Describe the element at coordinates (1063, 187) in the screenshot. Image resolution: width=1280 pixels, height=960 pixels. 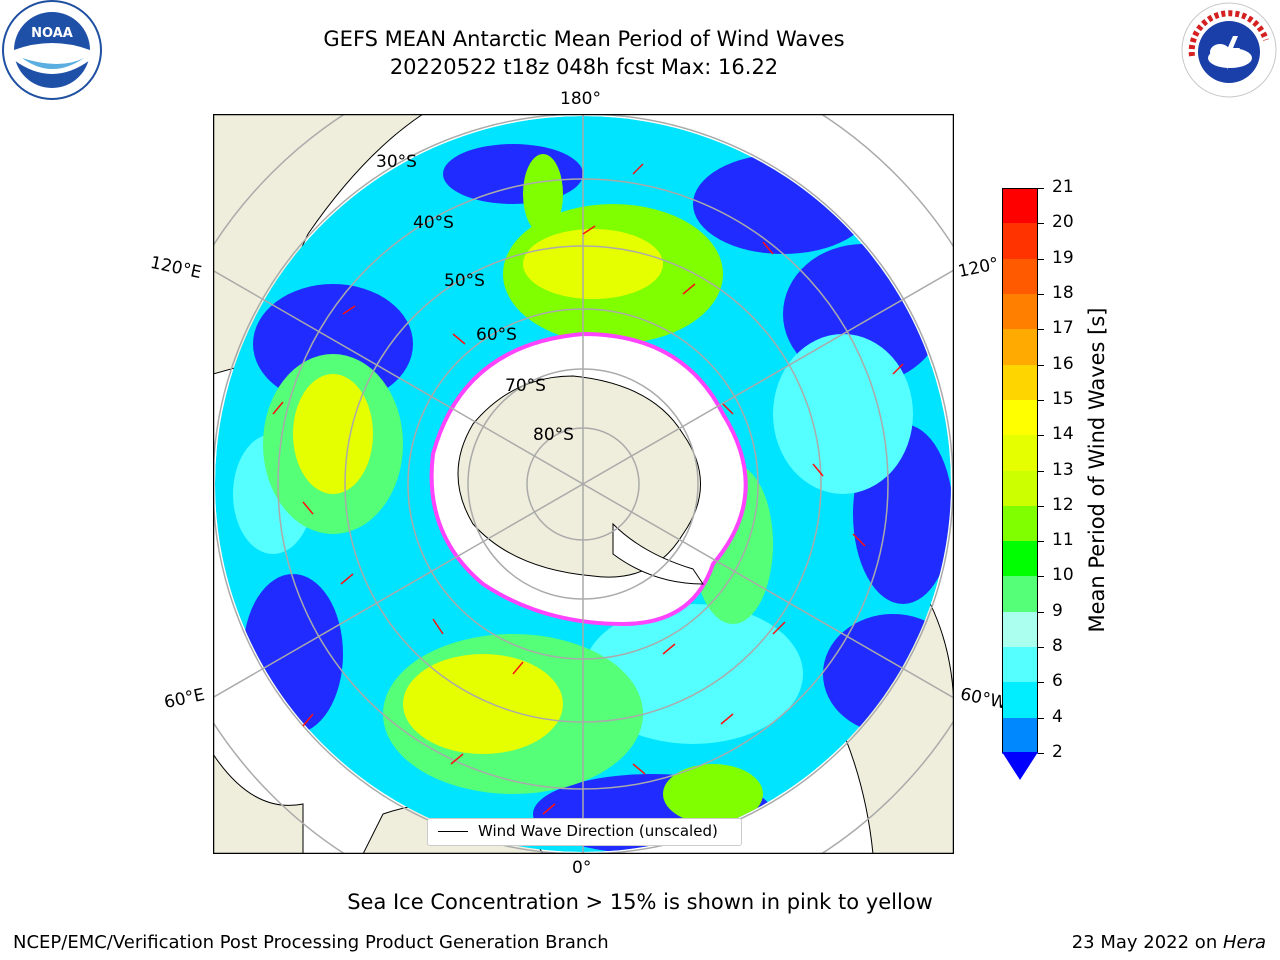
I see `colorbar-tick-label: 21` at that location.